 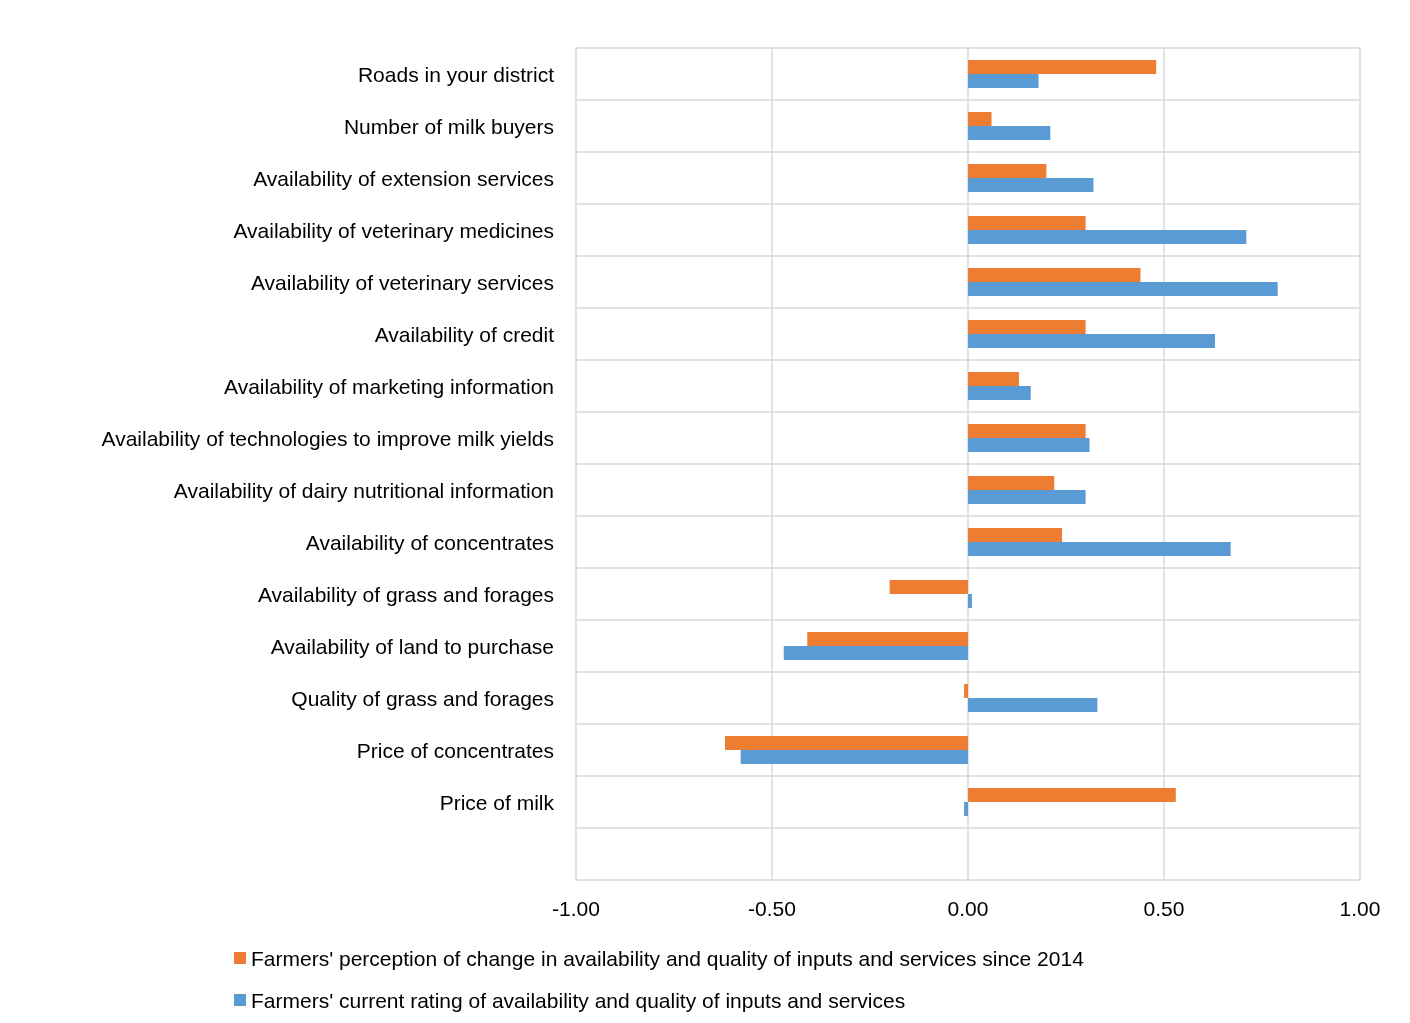 What do you see at coordinates (1360, 908) in the screenshot?
I see `x-tick-label: 1.00` at bounding box center [1360, 908].